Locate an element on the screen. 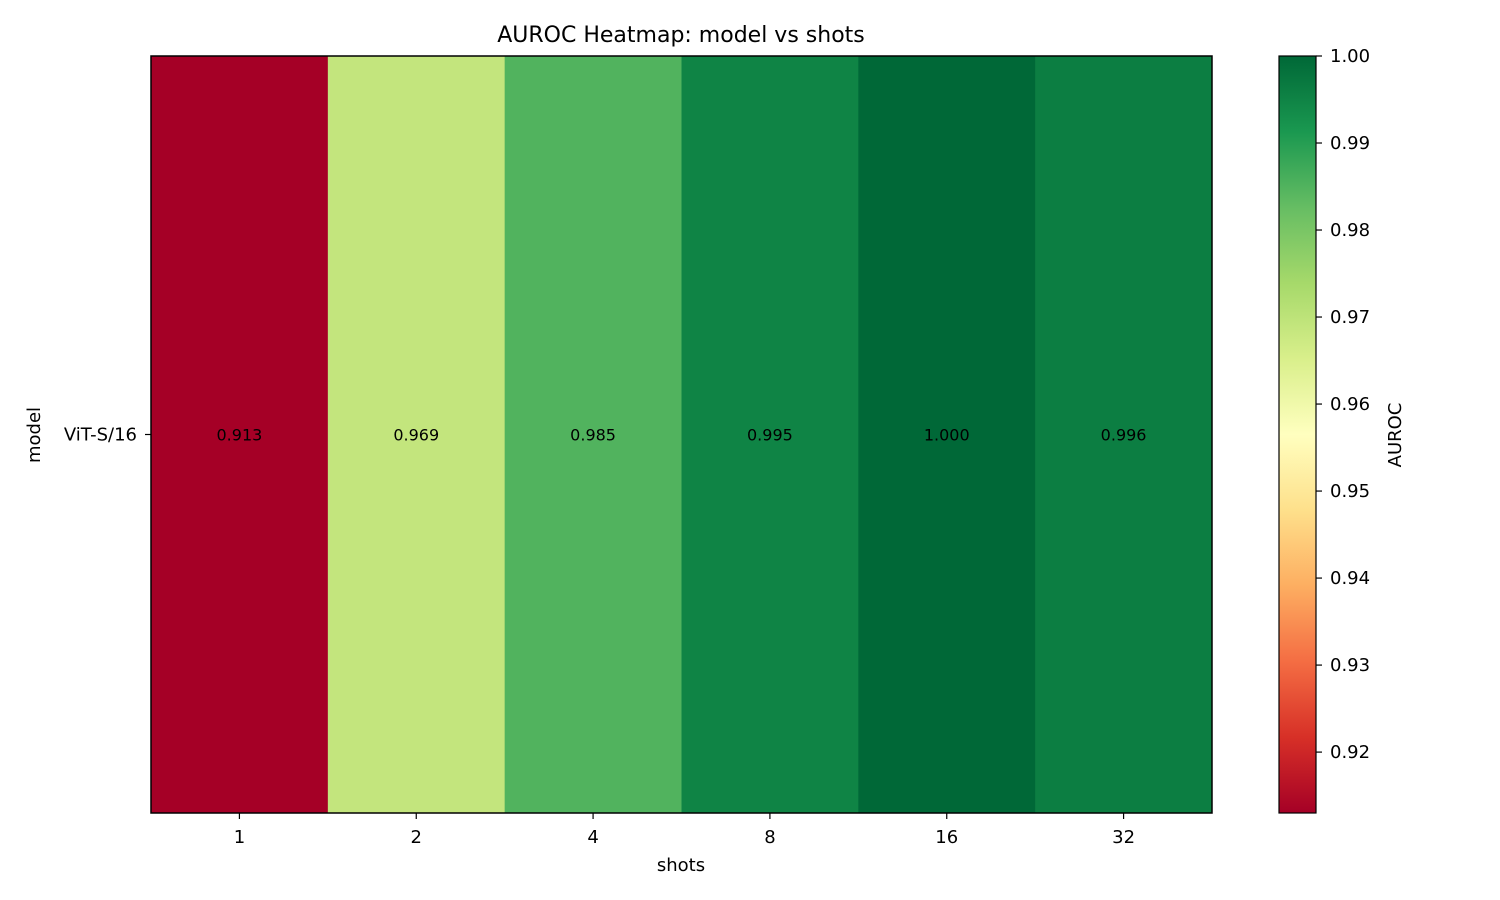 The image size is (1500, 900). colorbar-tick-label: 1.00 is located at coordinates (1350, 56).